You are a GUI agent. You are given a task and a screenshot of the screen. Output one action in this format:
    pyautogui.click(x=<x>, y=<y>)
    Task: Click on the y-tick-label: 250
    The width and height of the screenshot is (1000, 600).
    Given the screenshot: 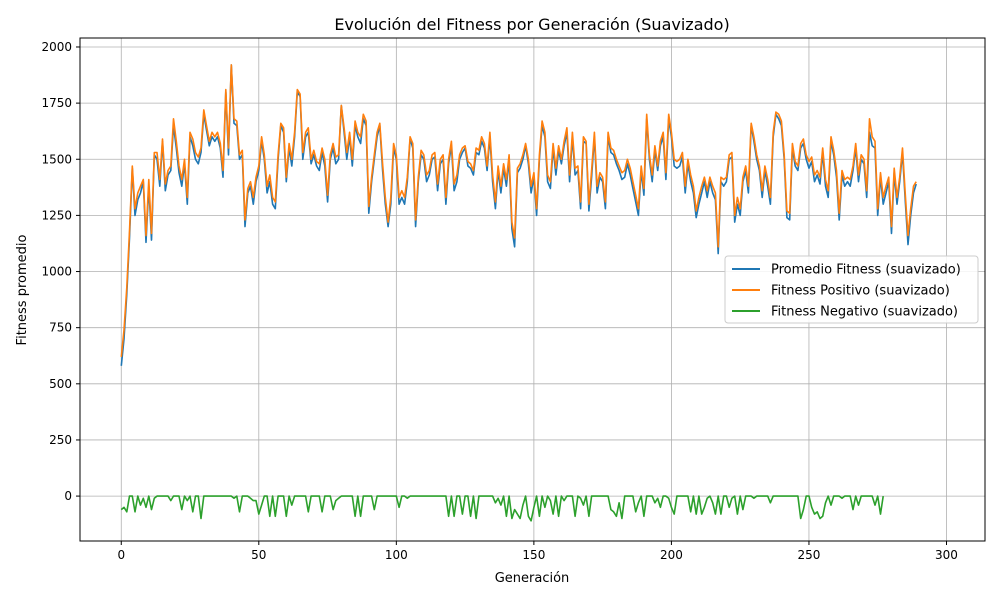 What is the action you would take?
    pyautogui.click(x=60, y=440)
    